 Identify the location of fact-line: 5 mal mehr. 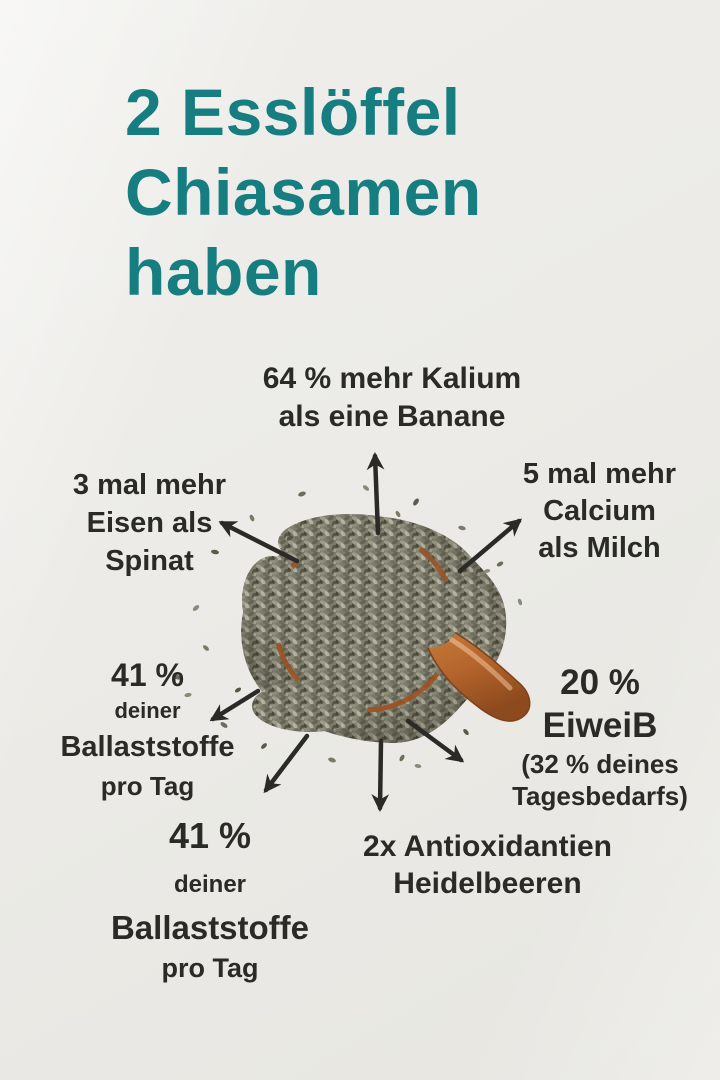
(599, 474).